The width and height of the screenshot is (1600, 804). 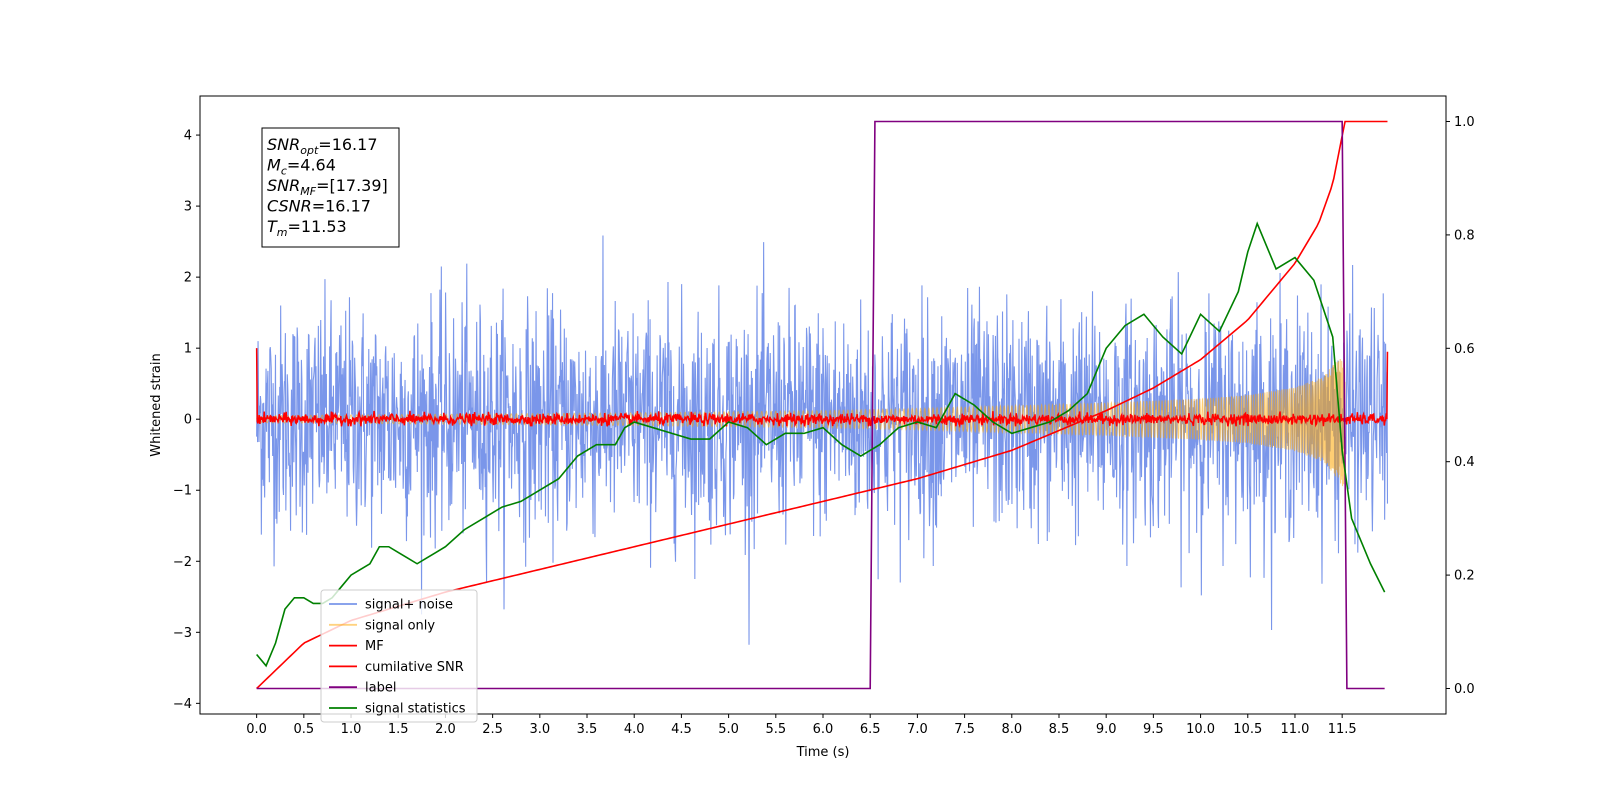 I want to click on y2-tick-label: 0.0, so click(x=1464, y=689).